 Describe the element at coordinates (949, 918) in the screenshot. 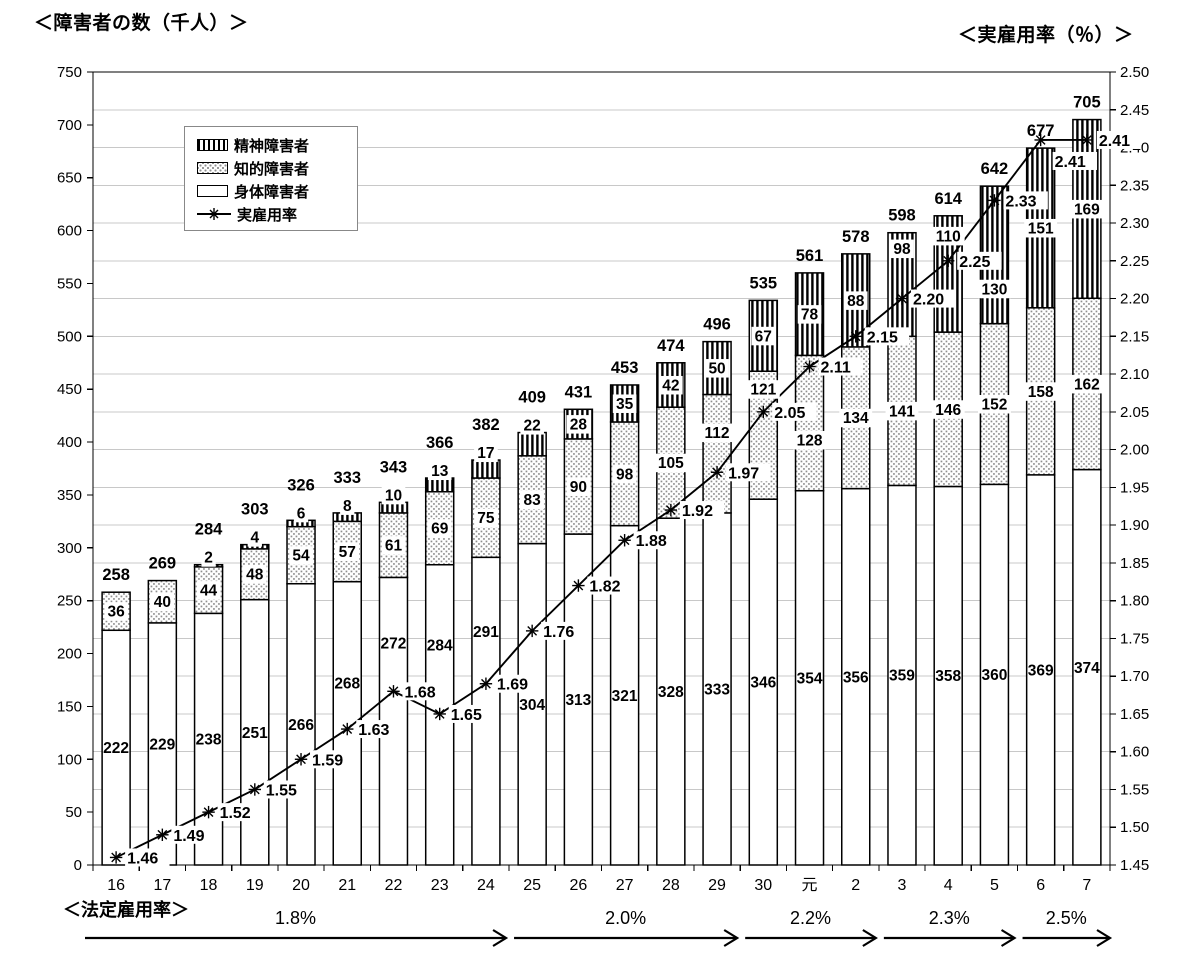

I see `legal-rate-segment-label: 2.3%` at that location.